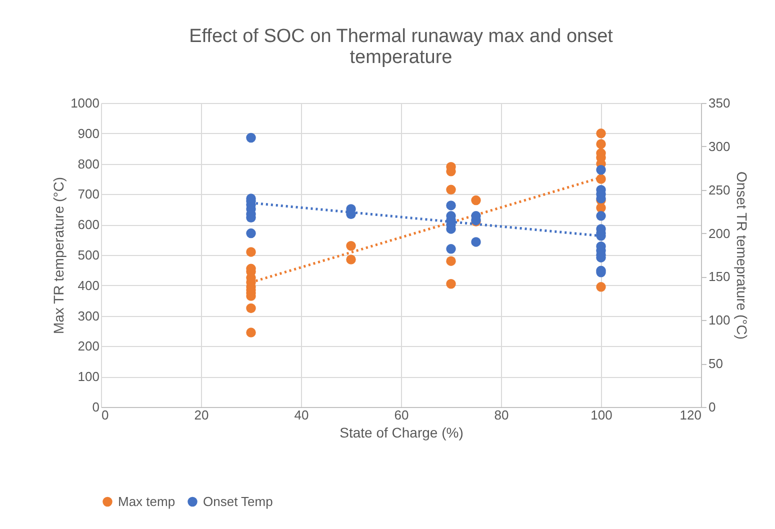 Image resolution: width=775 pixels, height=529 pixels. I want to click on y-tick-label: 200, so click(89, 346).